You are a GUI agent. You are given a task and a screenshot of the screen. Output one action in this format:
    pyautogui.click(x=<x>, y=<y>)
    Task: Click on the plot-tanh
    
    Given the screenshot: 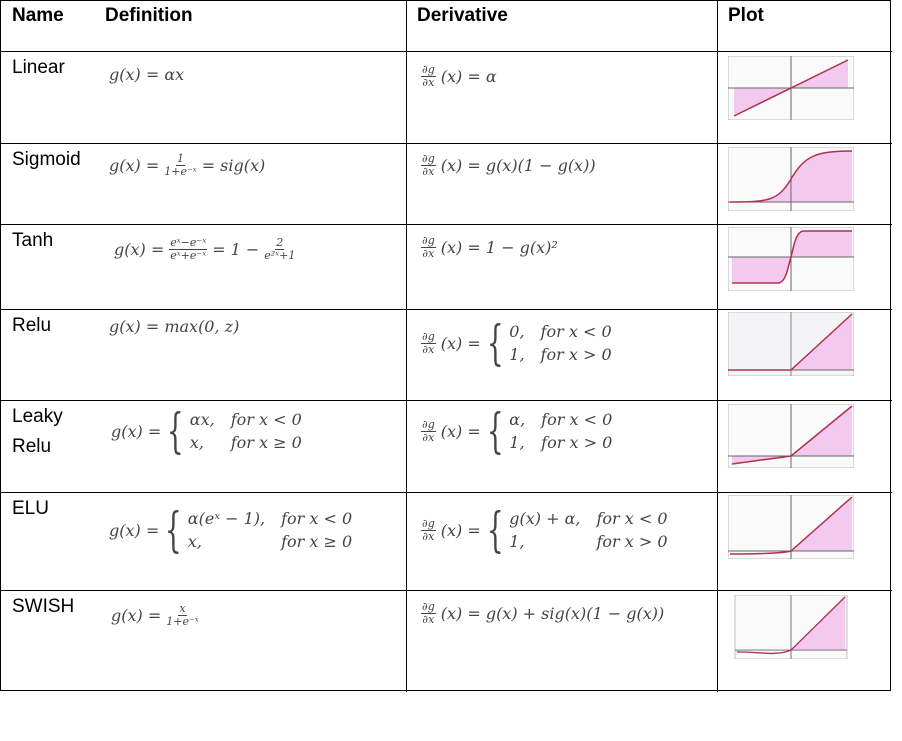 What is the action you would take?
    pyautogui.click(x=791, y=259)
    